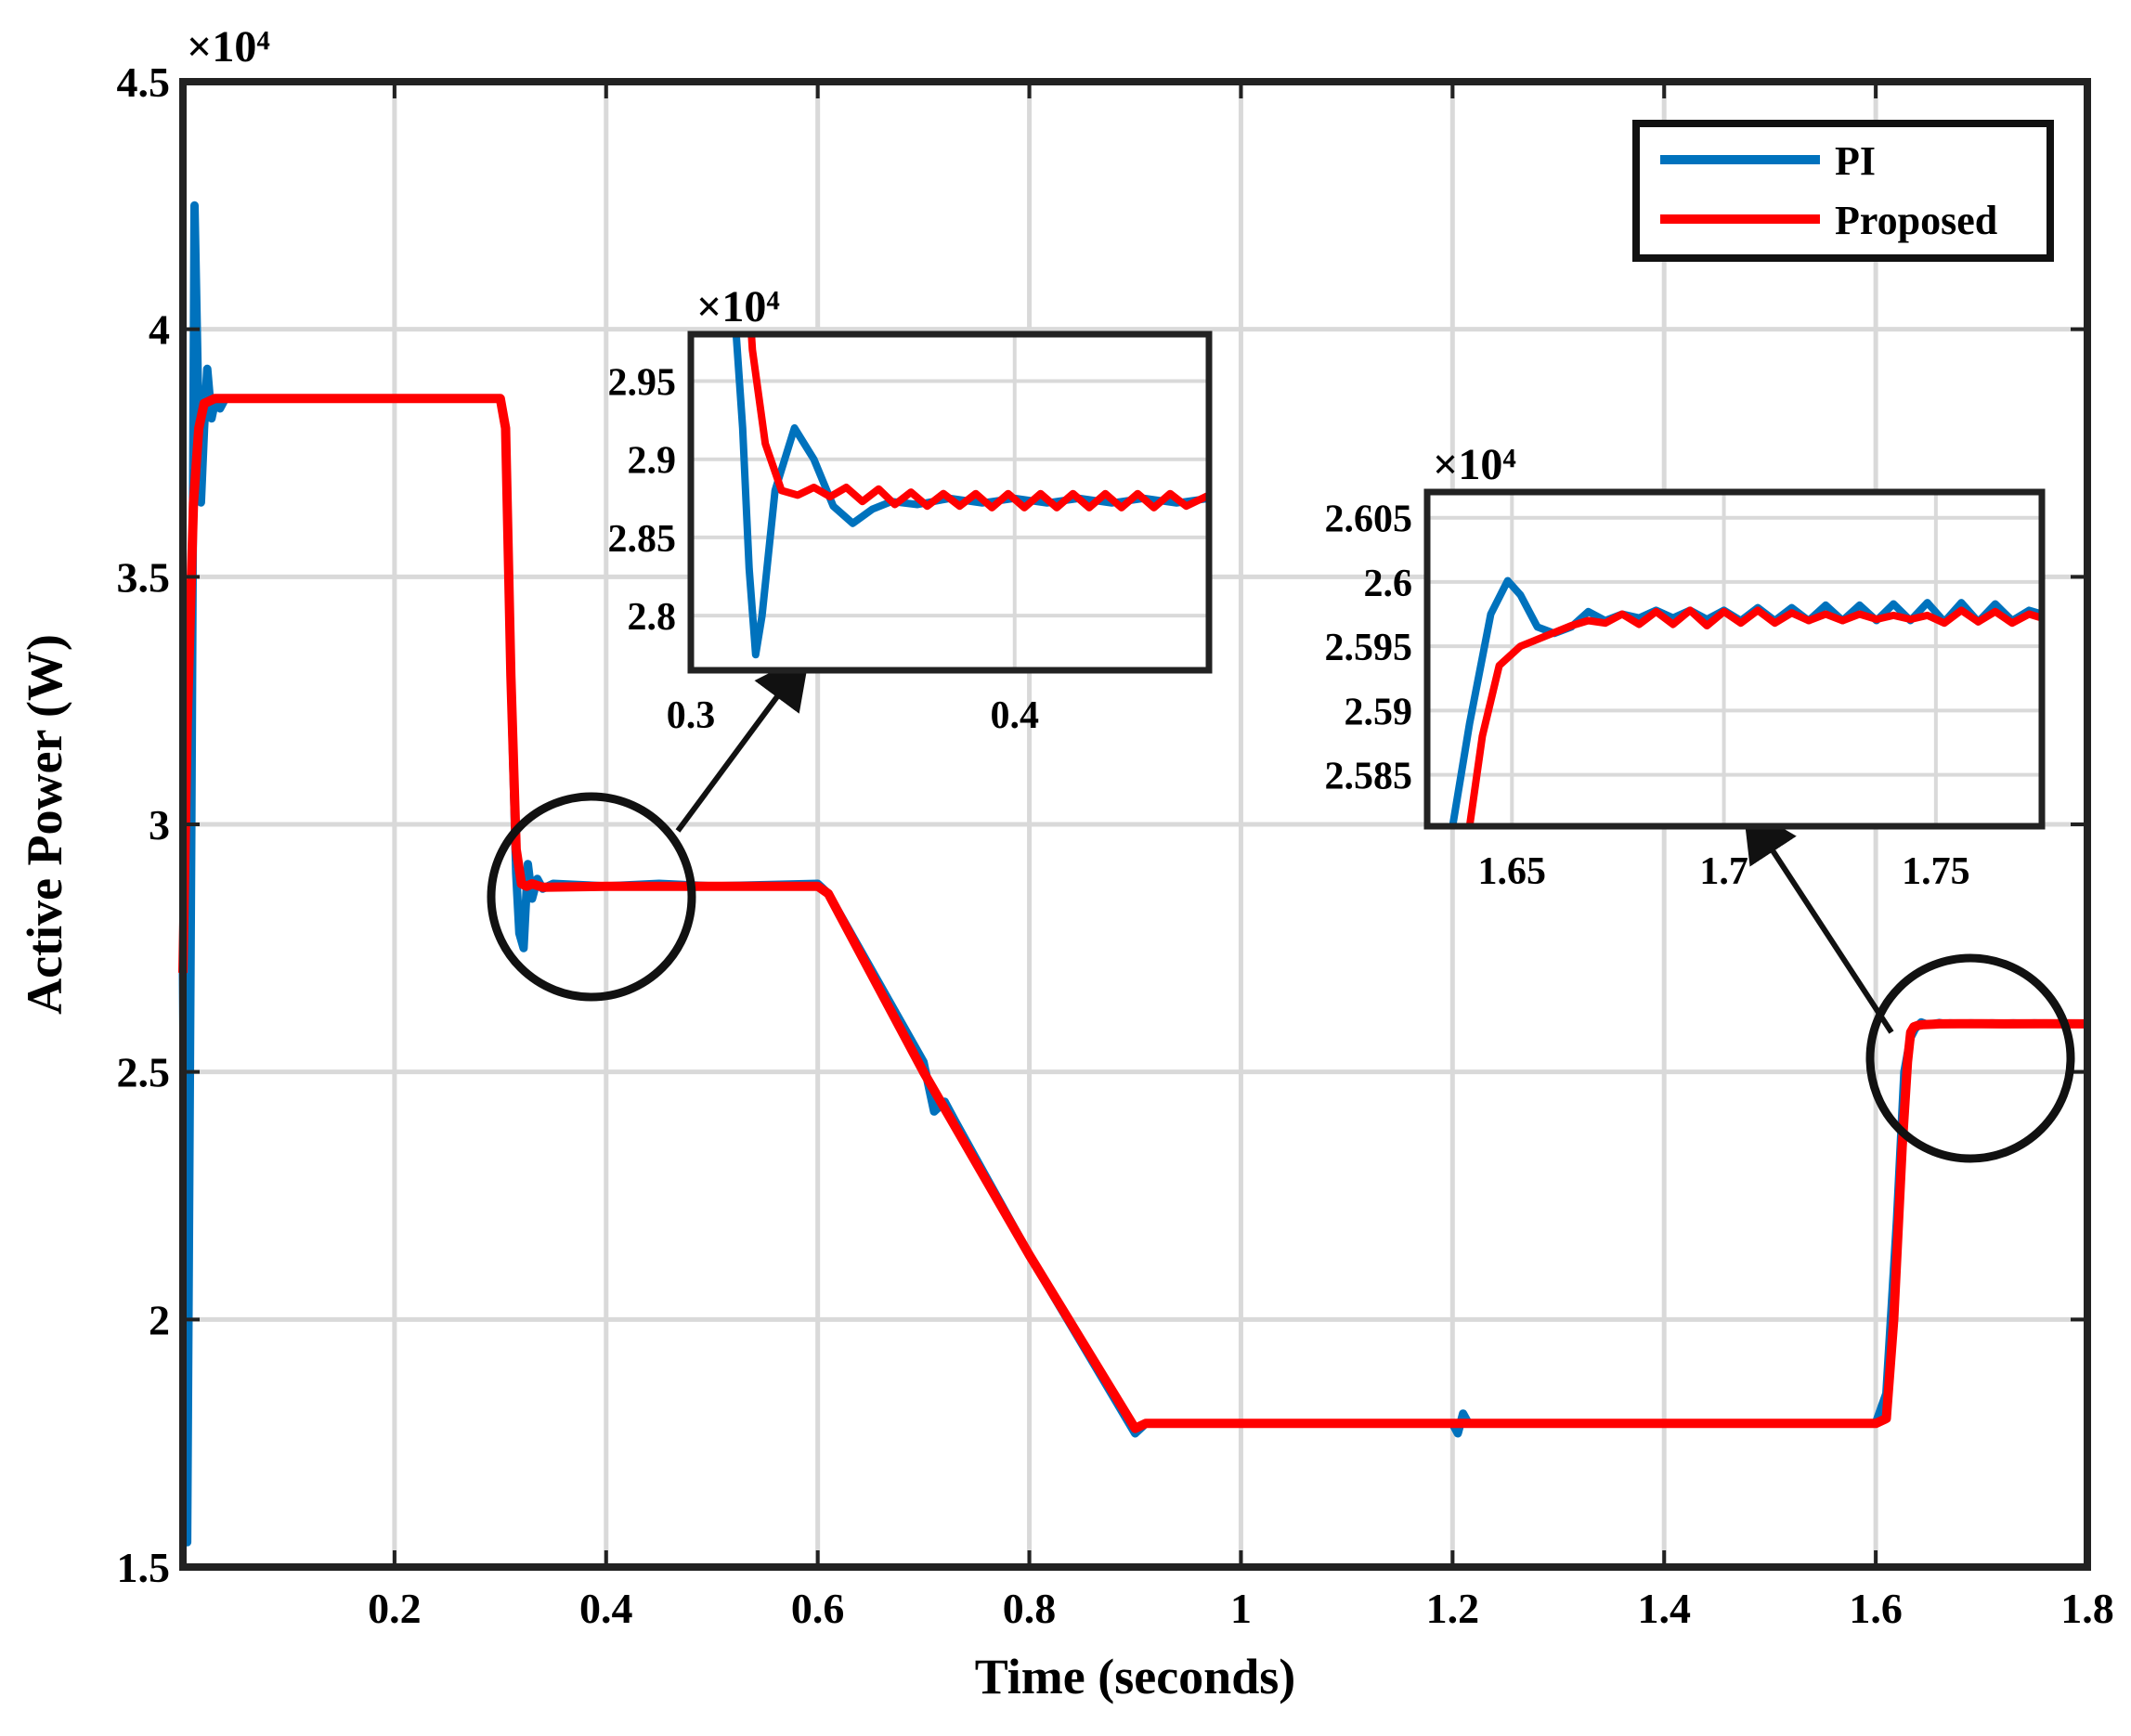  What do you see at coordinates (1135, 1676) in the screenshot?
I see `x-axis-title: Time (seconds)` at bounding box center [1135, 1676].